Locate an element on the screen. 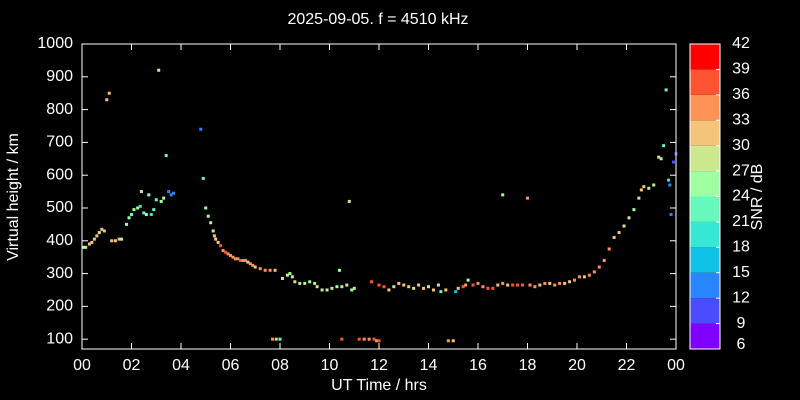  y-tick-label: 600 is located at coordinates (59, 174).